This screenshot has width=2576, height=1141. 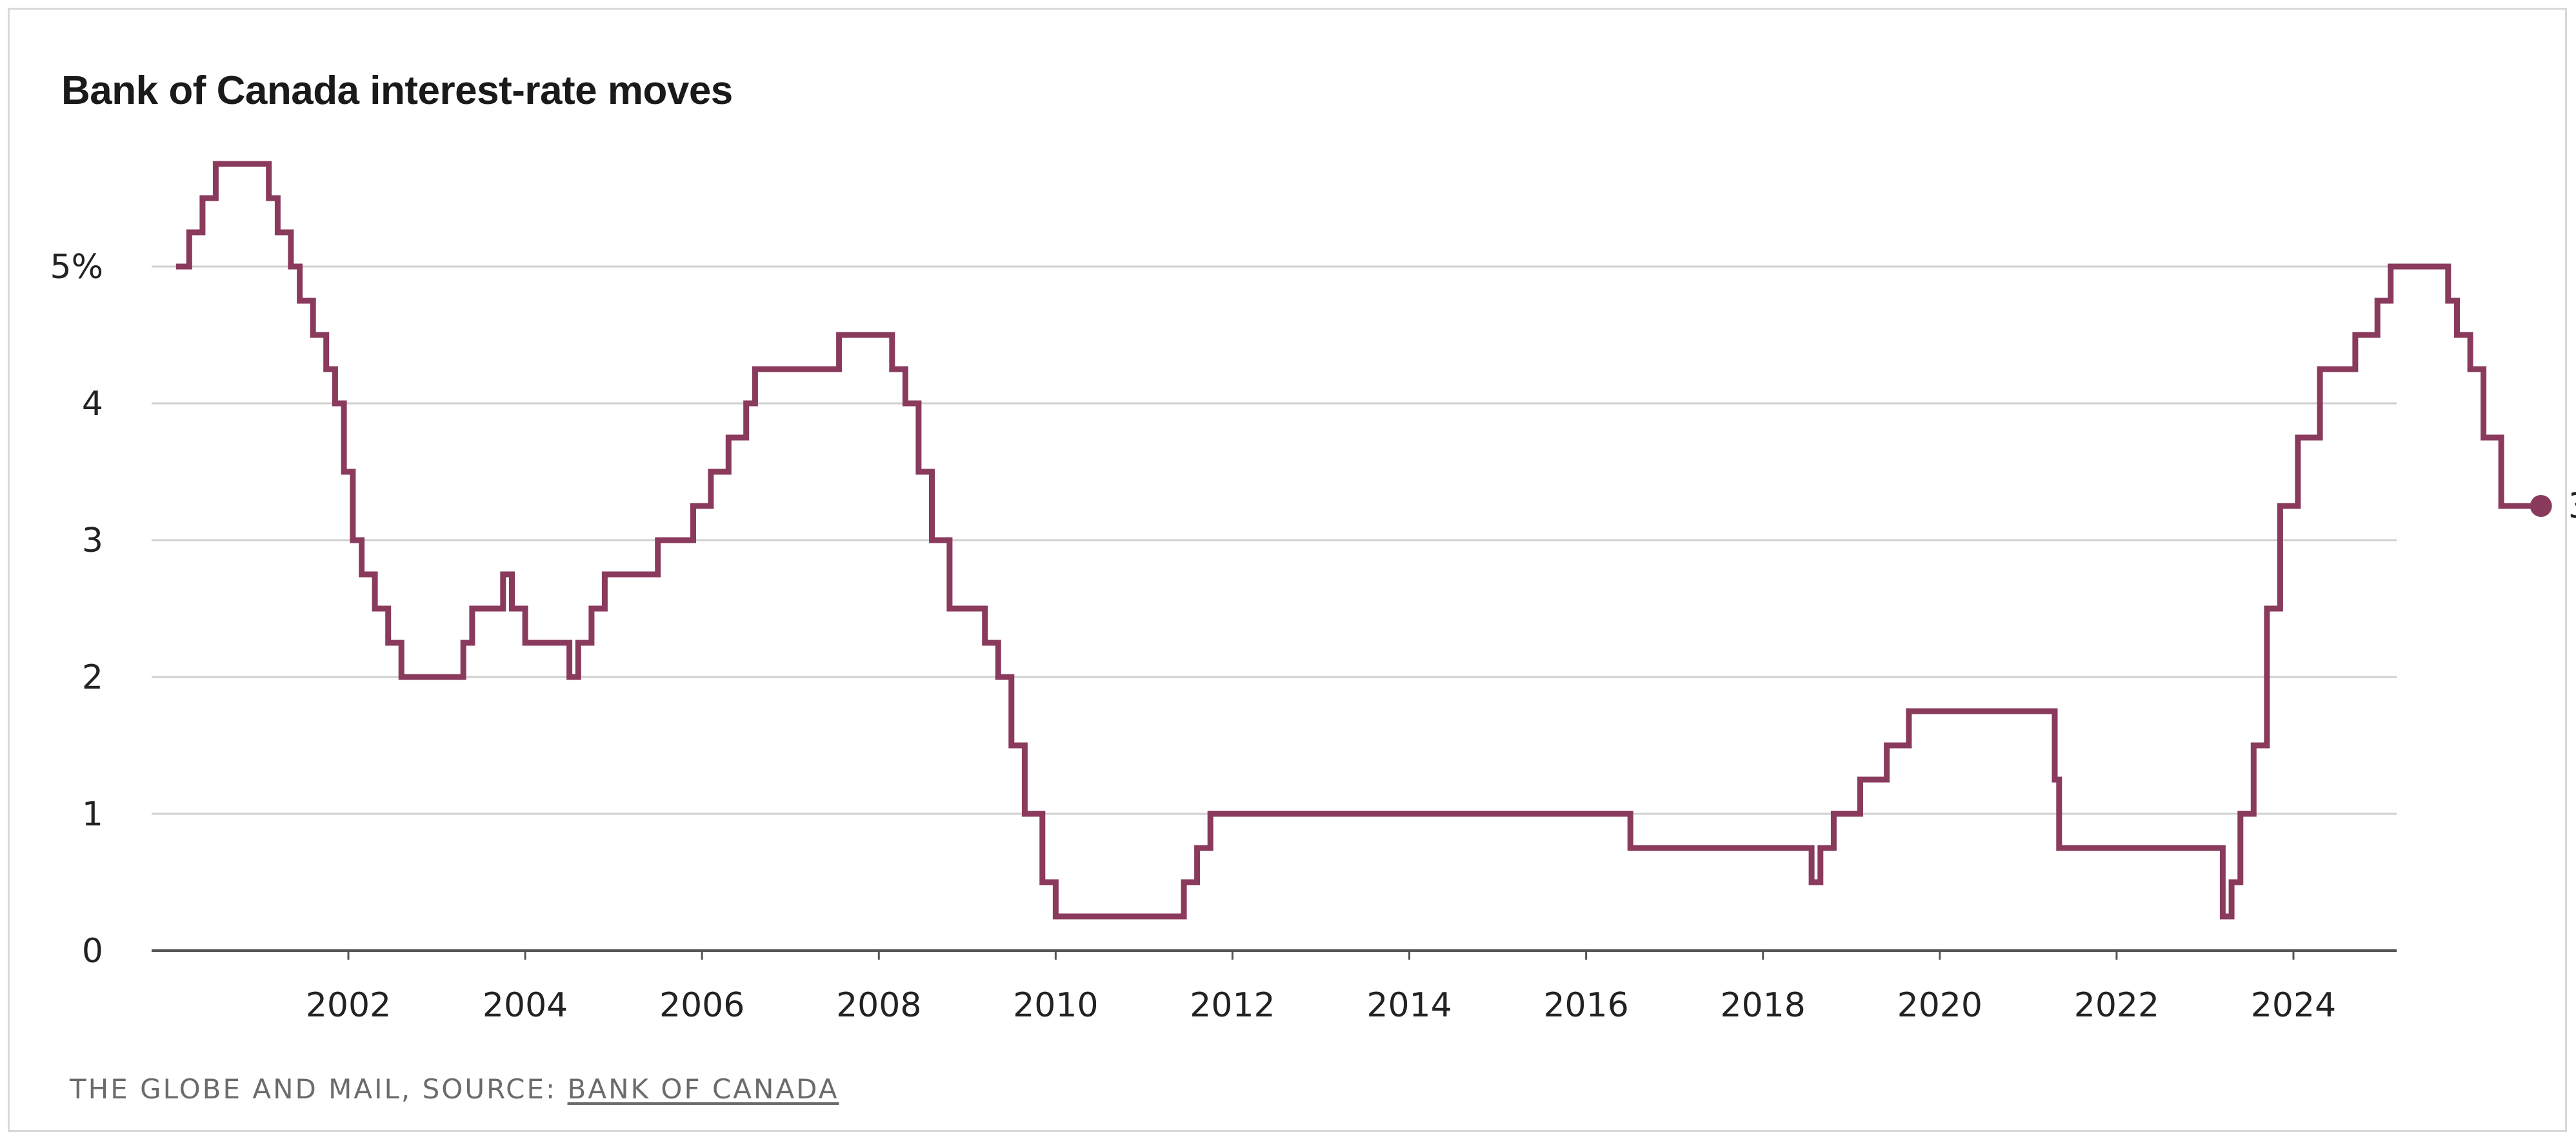 I want to click on end-point-marker, so click(x=2541, y=506).